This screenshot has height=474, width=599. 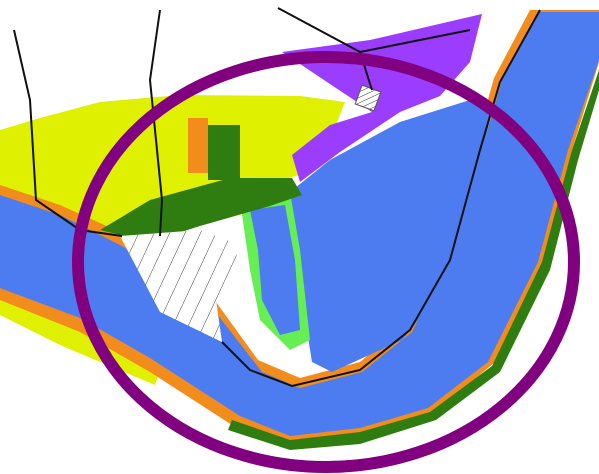 I want to click on hatched-area, so click(x=181, y=286).